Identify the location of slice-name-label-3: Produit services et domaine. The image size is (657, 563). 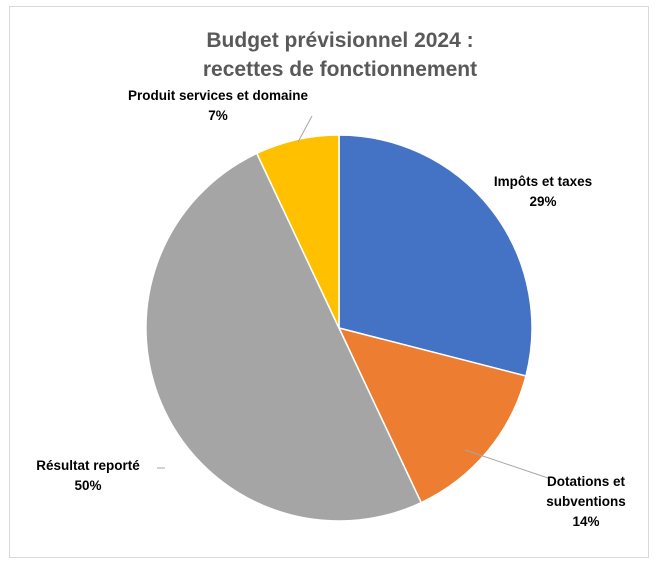
(218, 95).